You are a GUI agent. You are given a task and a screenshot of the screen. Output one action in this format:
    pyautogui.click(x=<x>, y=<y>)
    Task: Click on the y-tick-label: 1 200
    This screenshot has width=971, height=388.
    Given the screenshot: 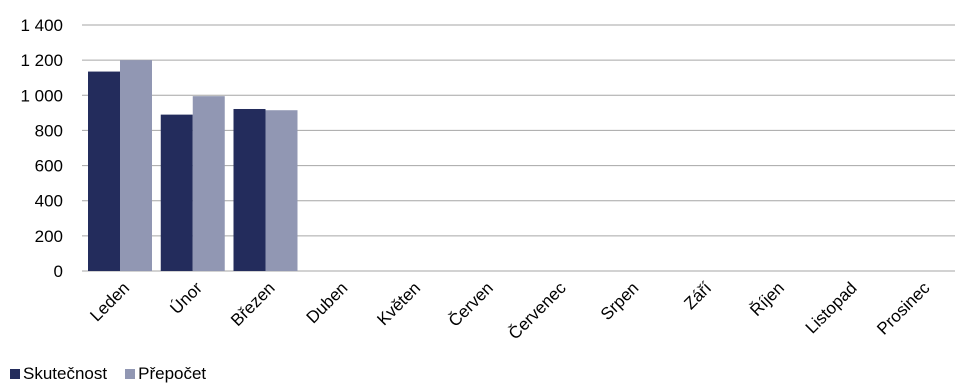 What is the action you would take?
    pyautogui.click(x=41, y=60)
    